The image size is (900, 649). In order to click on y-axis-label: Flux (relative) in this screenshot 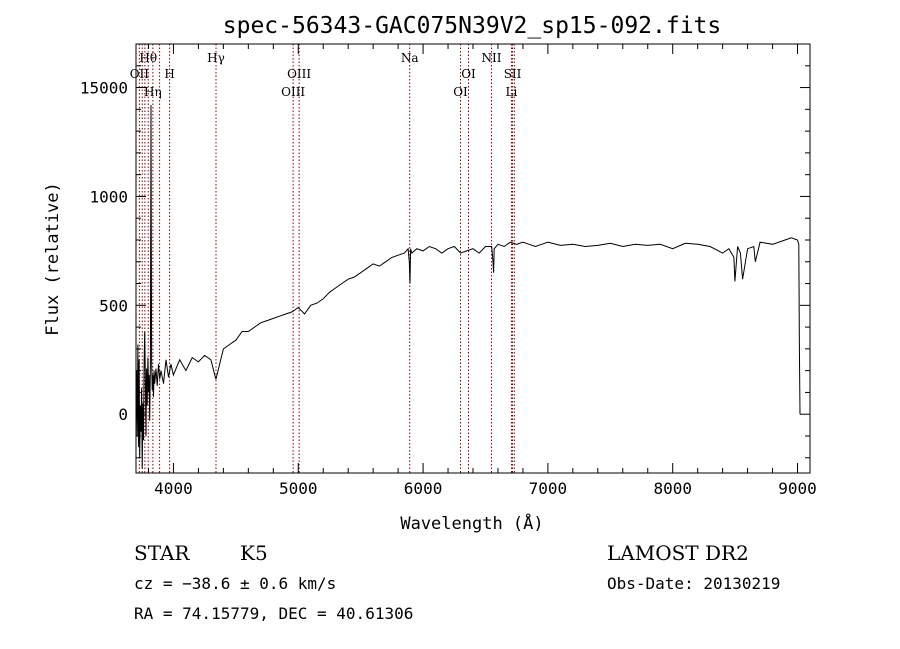, I will do `click(53, 259)`.